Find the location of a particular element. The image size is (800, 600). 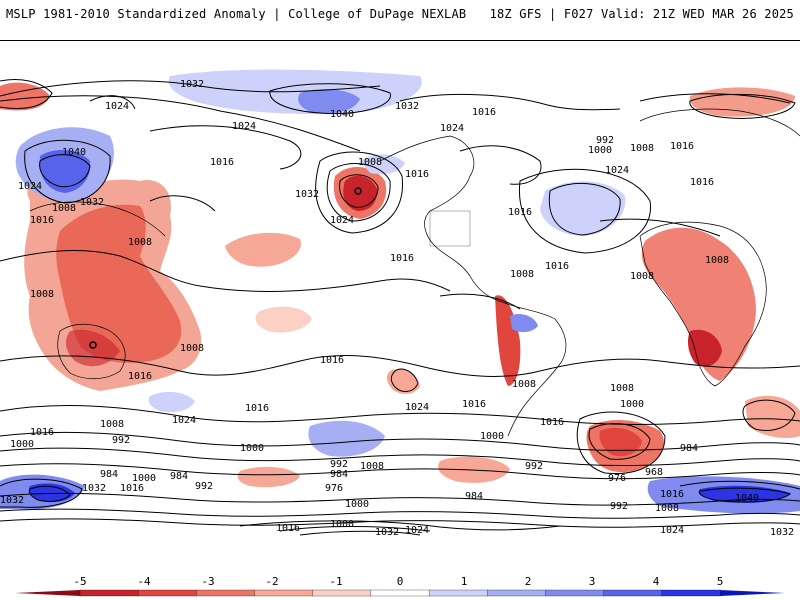

anomaly-positive-pacific-n is located at coordinates (382, 164).